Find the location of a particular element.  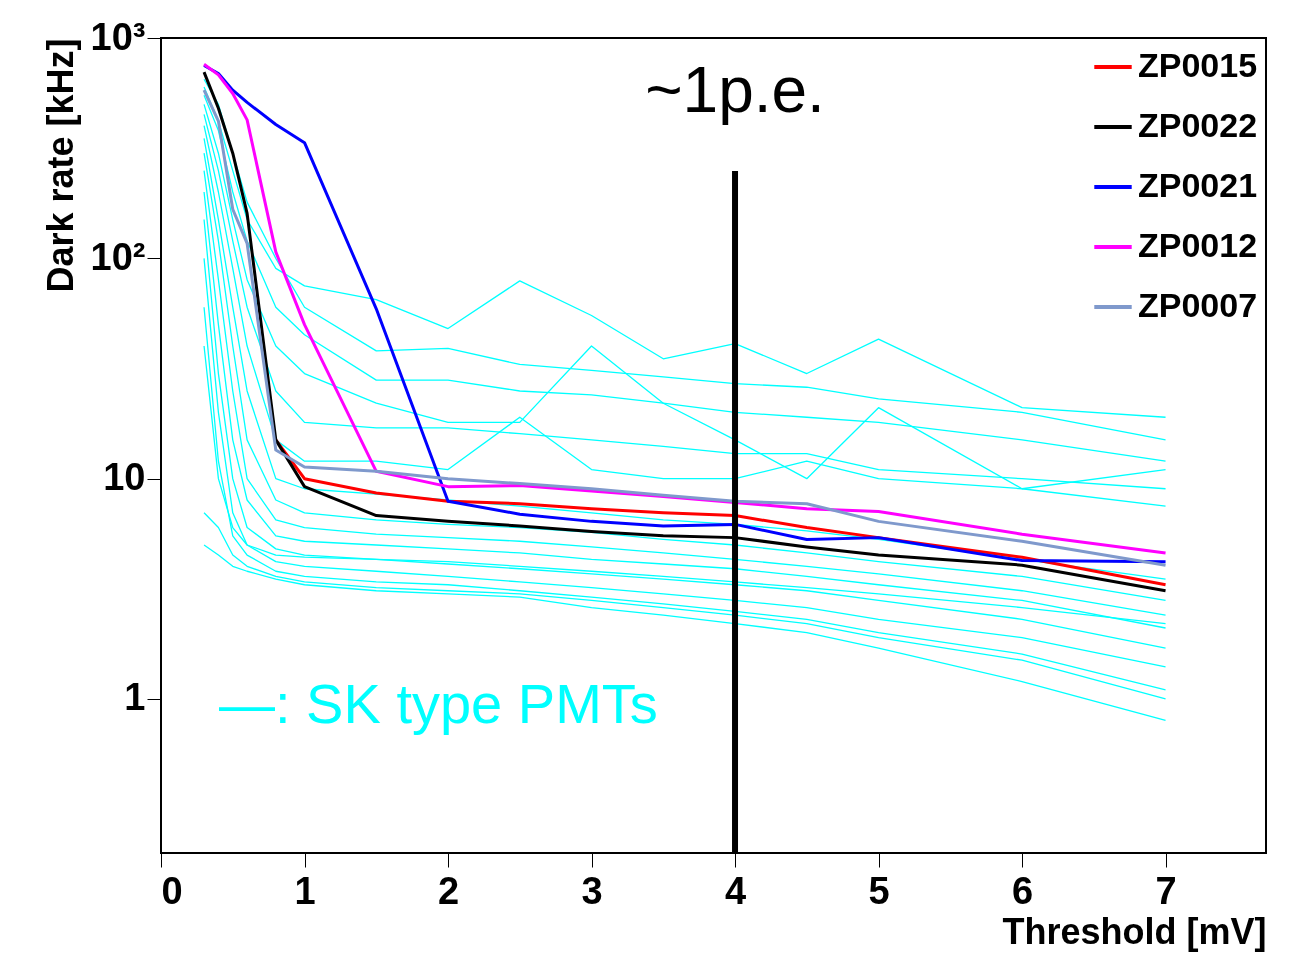

y-tick-label: 10 is located at coordinates (124, 477).